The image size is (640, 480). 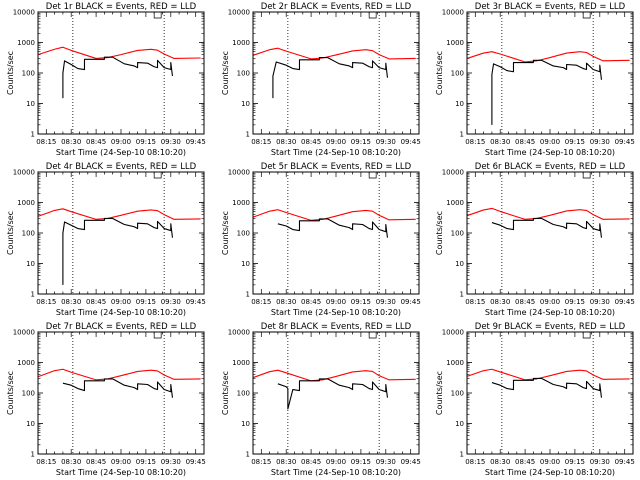 I want to click on chart-title: Det 3r BLACK = Events, RED = LLD, so click(x=550, y=7).